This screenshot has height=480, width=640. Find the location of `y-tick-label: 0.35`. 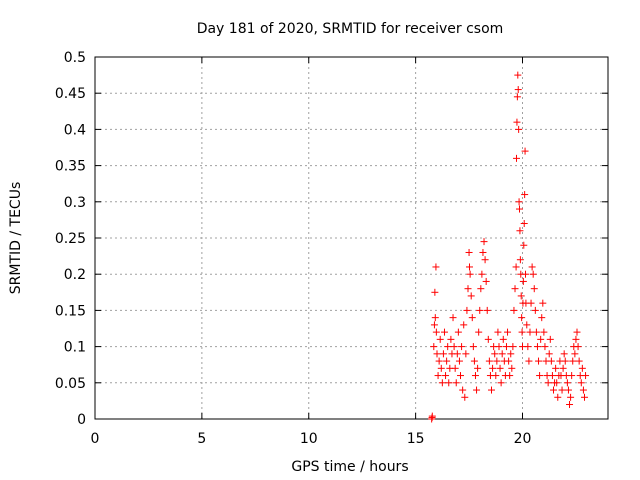

y-tick-label: 0.35 is located at coordinates (70, 167).